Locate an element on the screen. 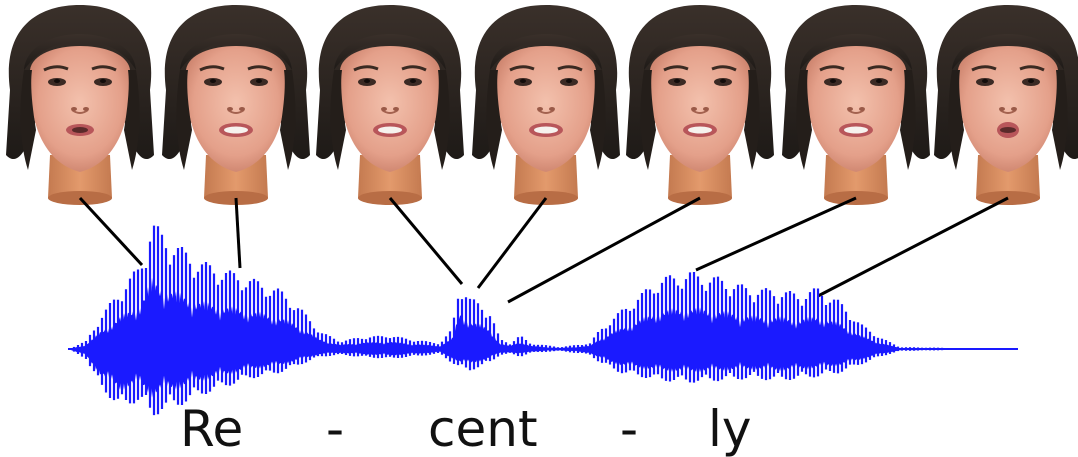 This screenshot has height=457, width=1078. syllable-cent: cent is located at coordinates (483, 428).